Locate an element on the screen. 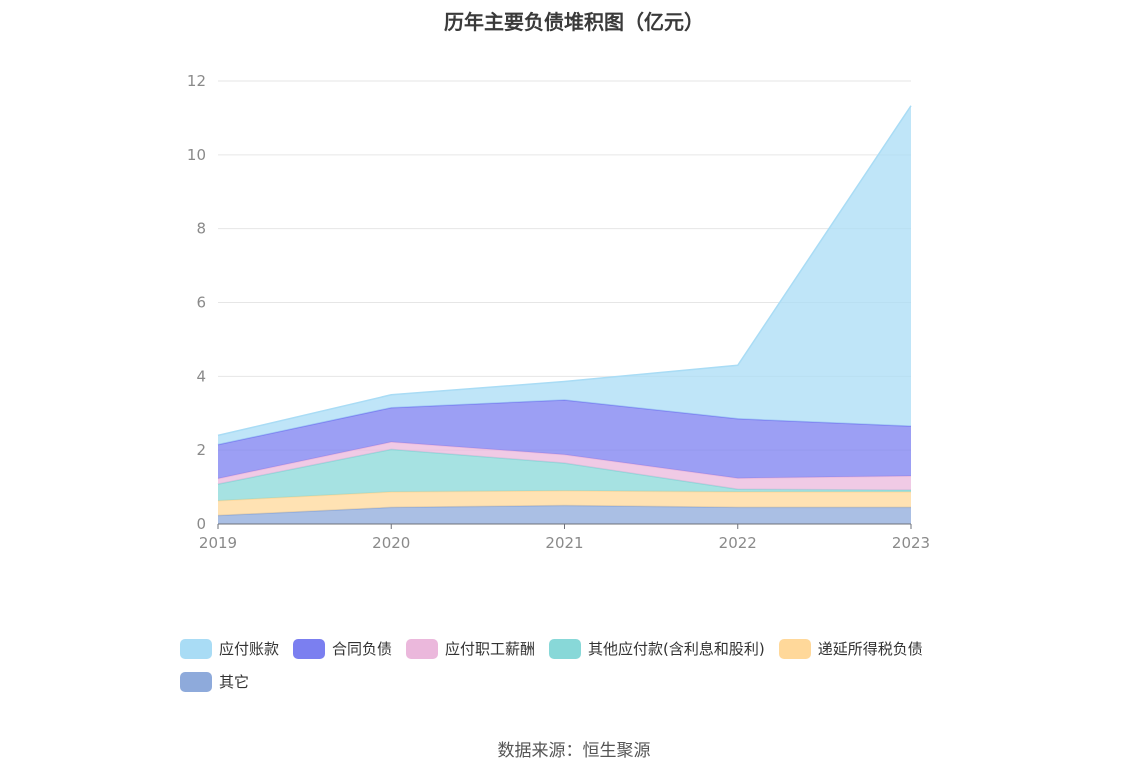 Image resolution: width=1148 pixels, height=776 pixels. y-tick-label: 12 is located at coordinates (196, 81).